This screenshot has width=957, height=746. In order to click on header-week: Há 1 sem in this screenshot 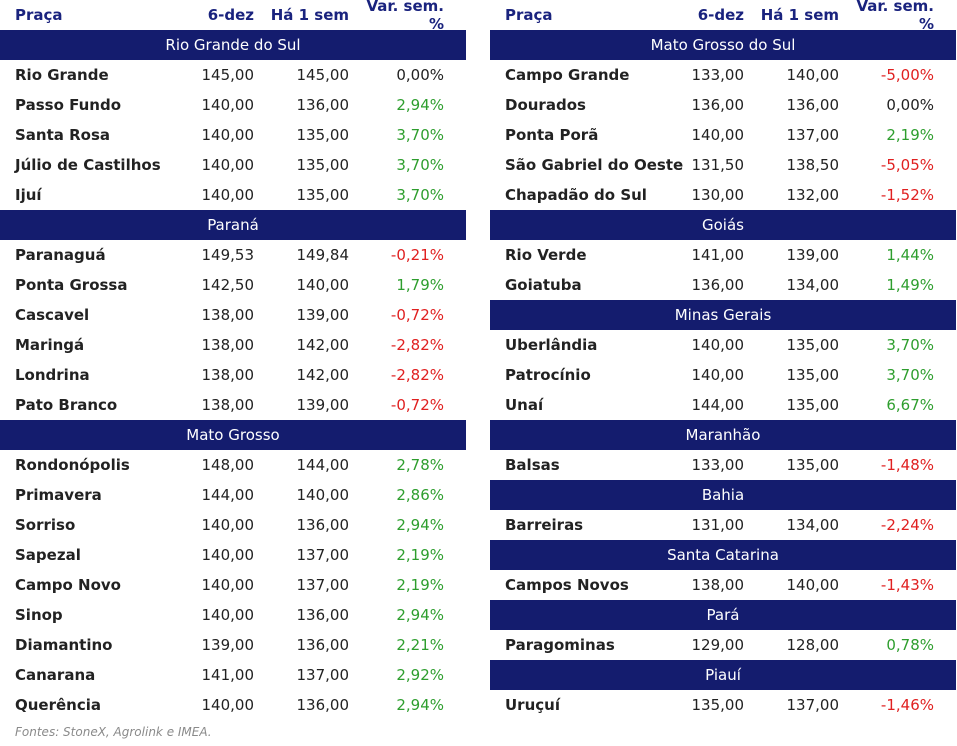, I will do `click(309, 15)`.